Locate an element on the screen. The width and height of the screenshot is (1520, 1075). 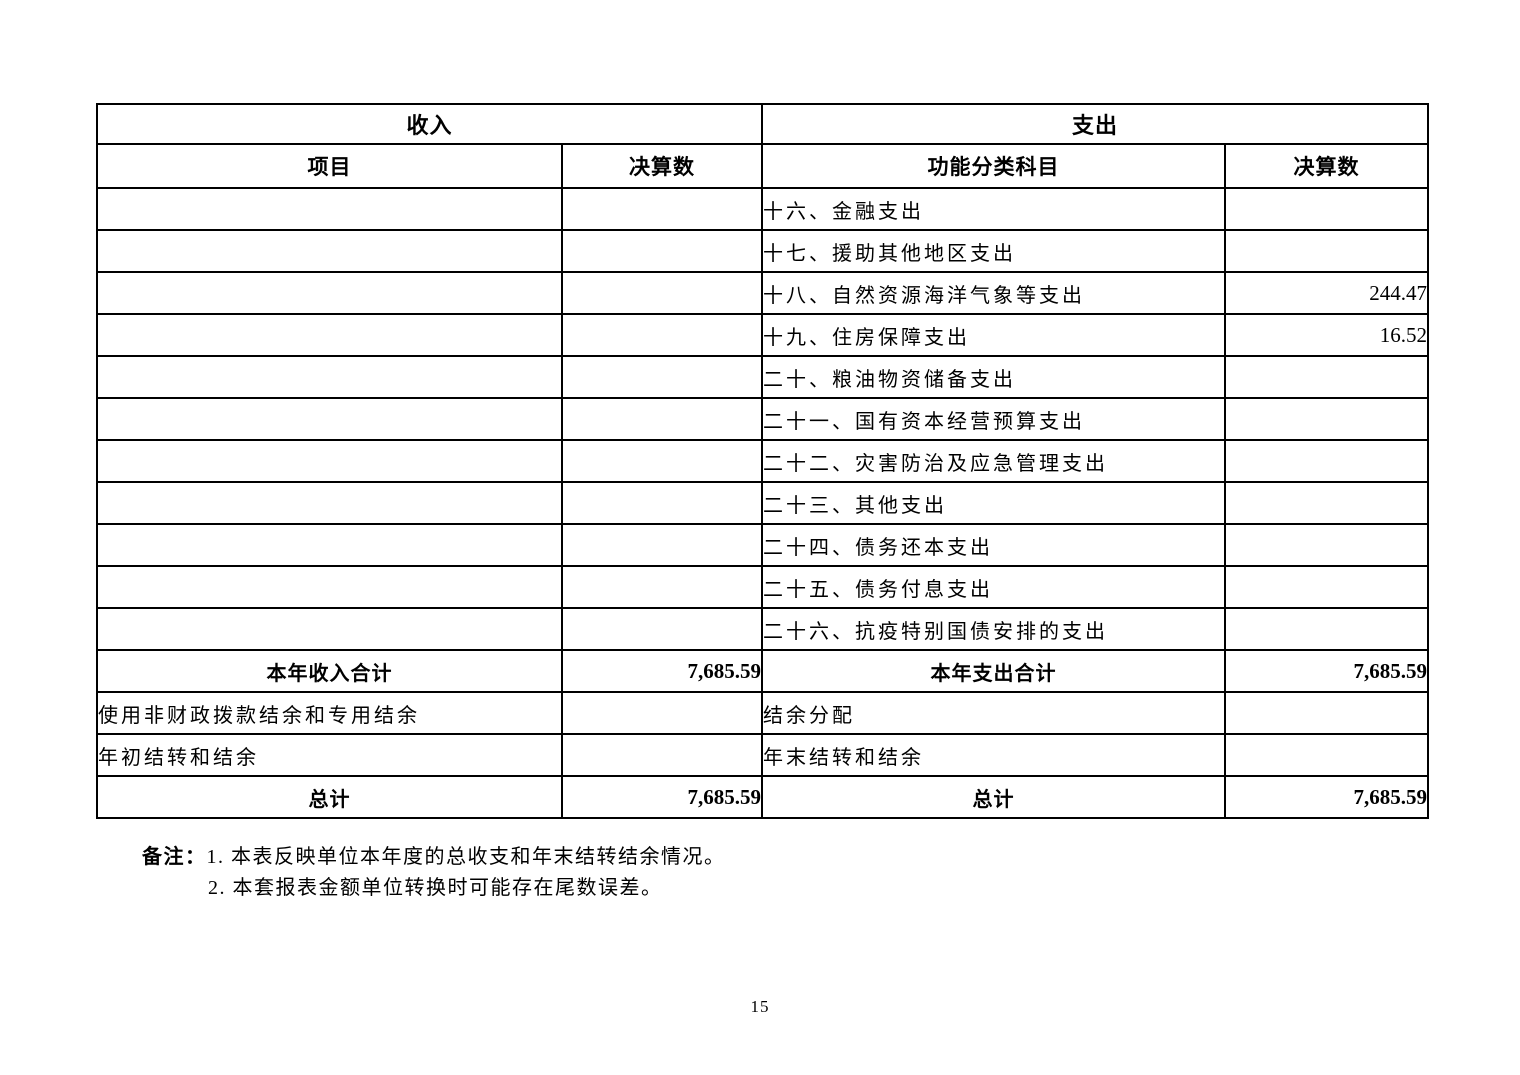
page-number: 15 is located at coordinates (760, 1006).